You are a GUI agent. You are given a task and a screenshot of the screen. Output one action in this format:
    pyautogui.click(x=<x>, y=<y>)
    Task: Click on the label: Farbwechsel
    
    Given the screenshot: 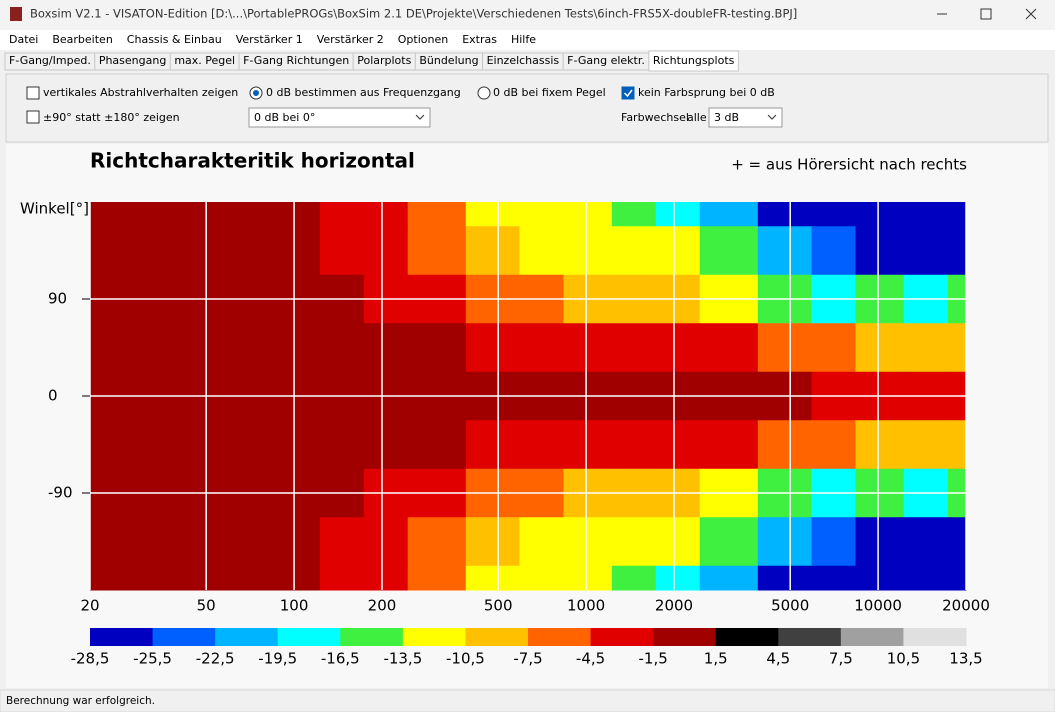 What is the action you would take?
    pyautogui.click(x=655, y=117)
    